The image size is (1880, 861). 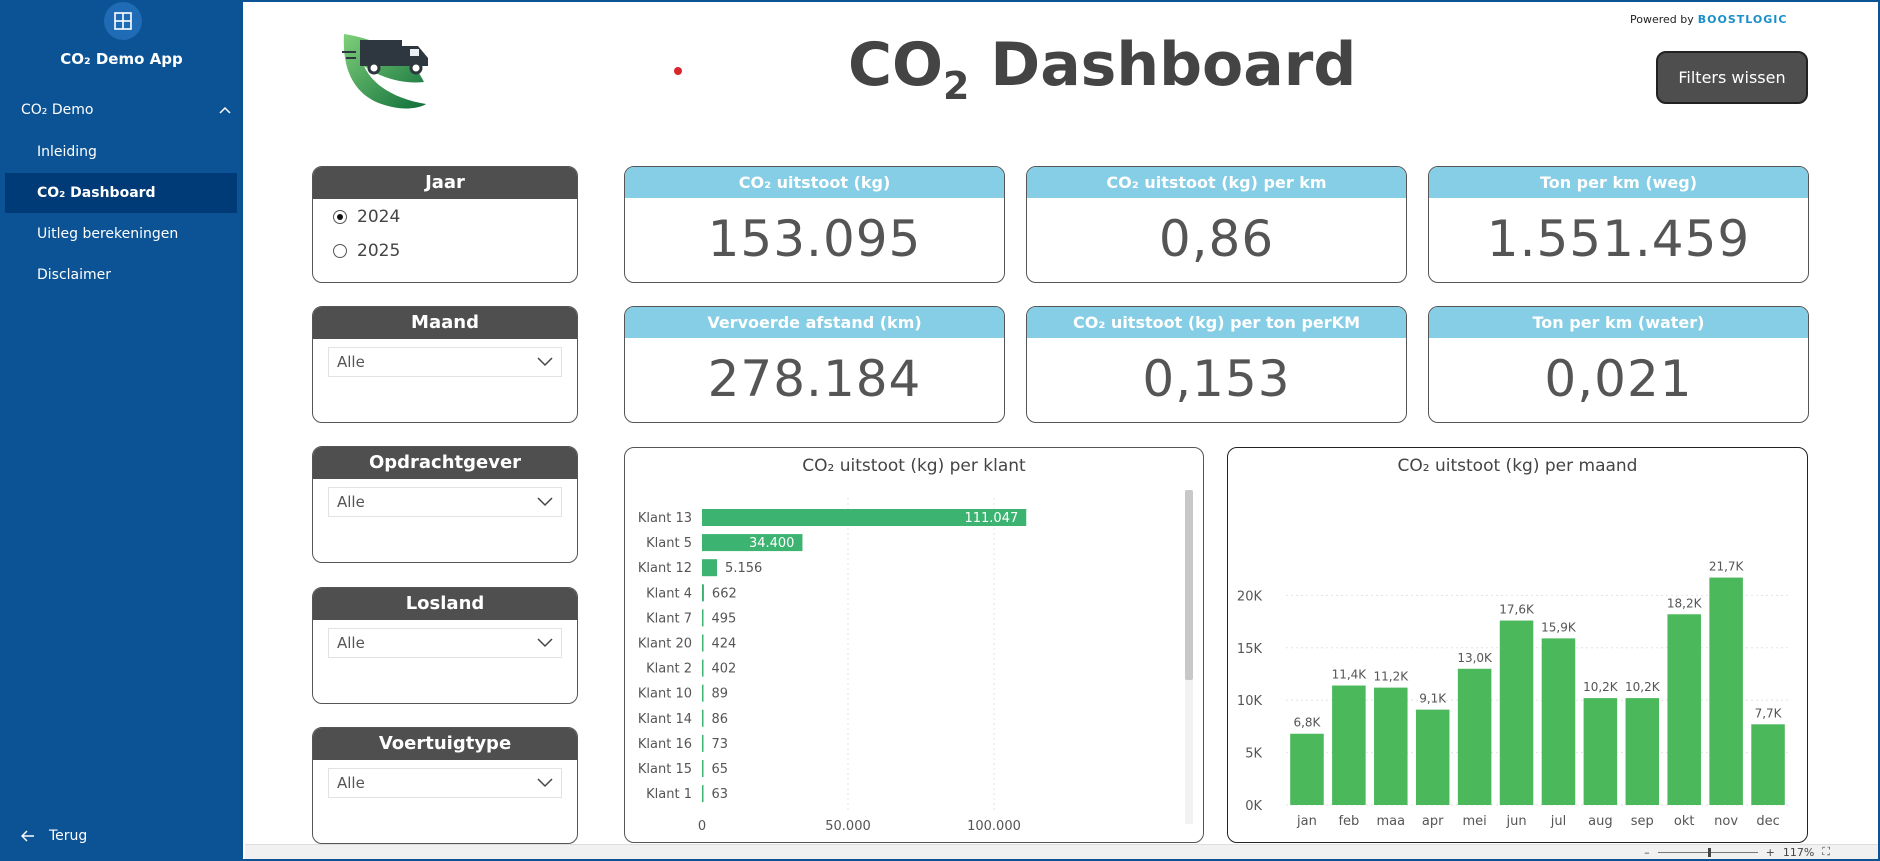 I want to click on year-option-label: 2025, so click(x=379, y=251).